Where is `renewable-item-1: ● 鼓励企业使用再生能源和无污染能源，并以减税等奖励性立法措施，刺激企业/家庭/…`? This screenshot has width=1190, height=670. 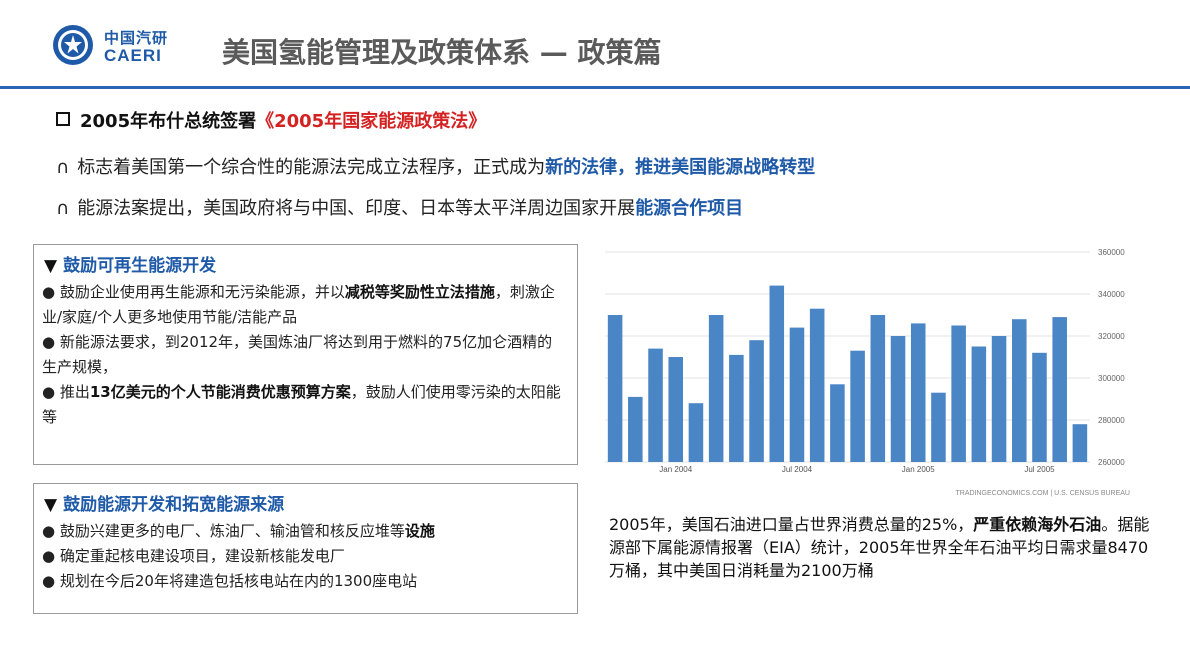 renewable-item-1: ● 鼓励企业使用再生能源和无污染能源，并以减税等奖励性立法措施，刺激企业/家庭/… is located at coordinates (298, 304).